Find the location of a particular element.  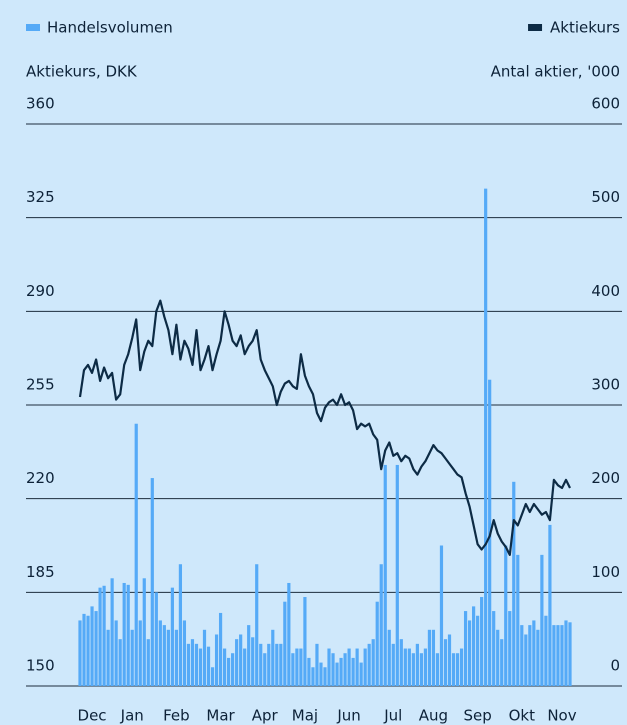

y-axis-label: Aktiekurs, DKK is located at coordinates (82, 72).